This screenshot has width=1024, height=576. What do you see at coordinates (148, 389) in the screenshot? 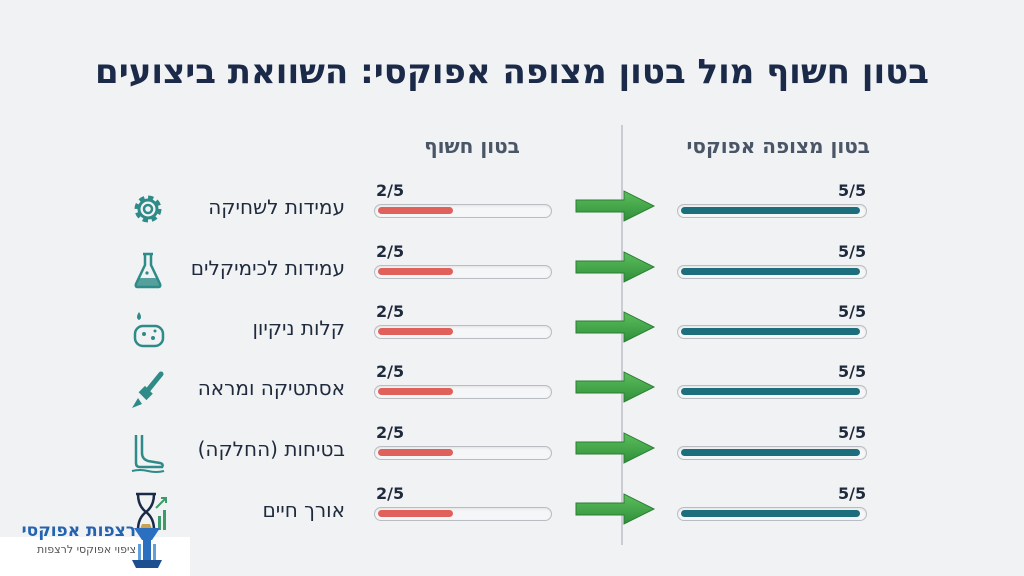
I see `paintbrush-icon` at bounding box center [148, 389].